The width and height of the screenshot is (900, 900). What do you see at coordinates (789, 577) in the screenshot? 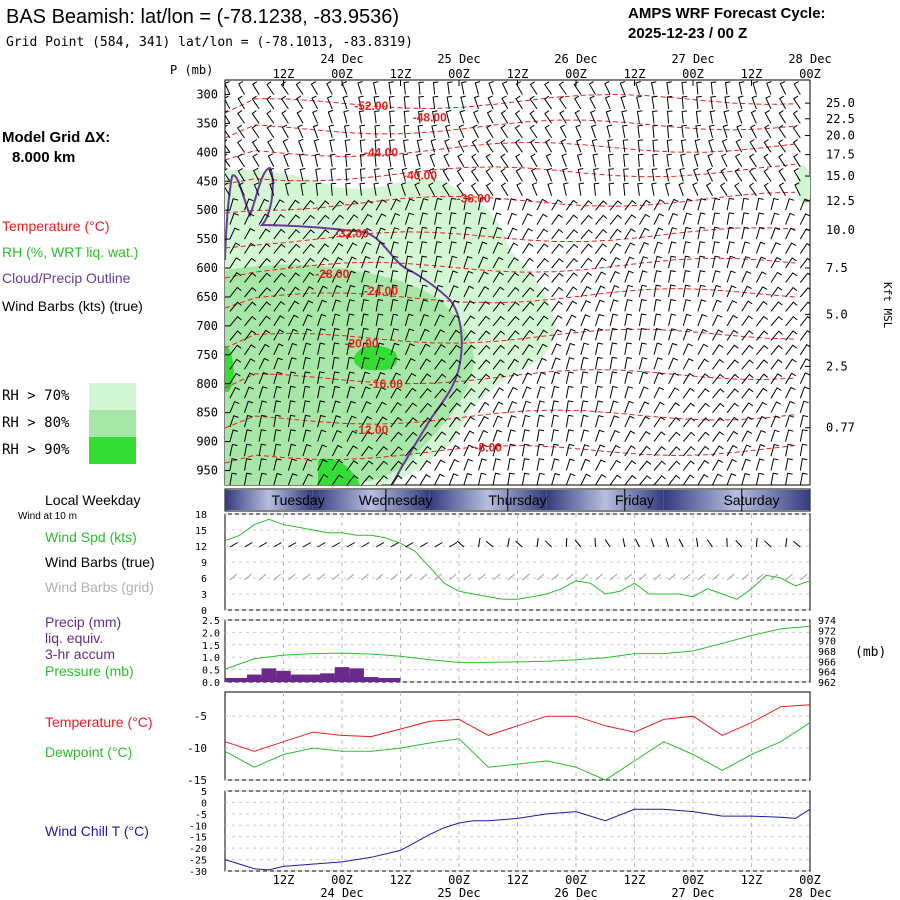
I see `wind-barb-grid` at bounding box center [789, 577].